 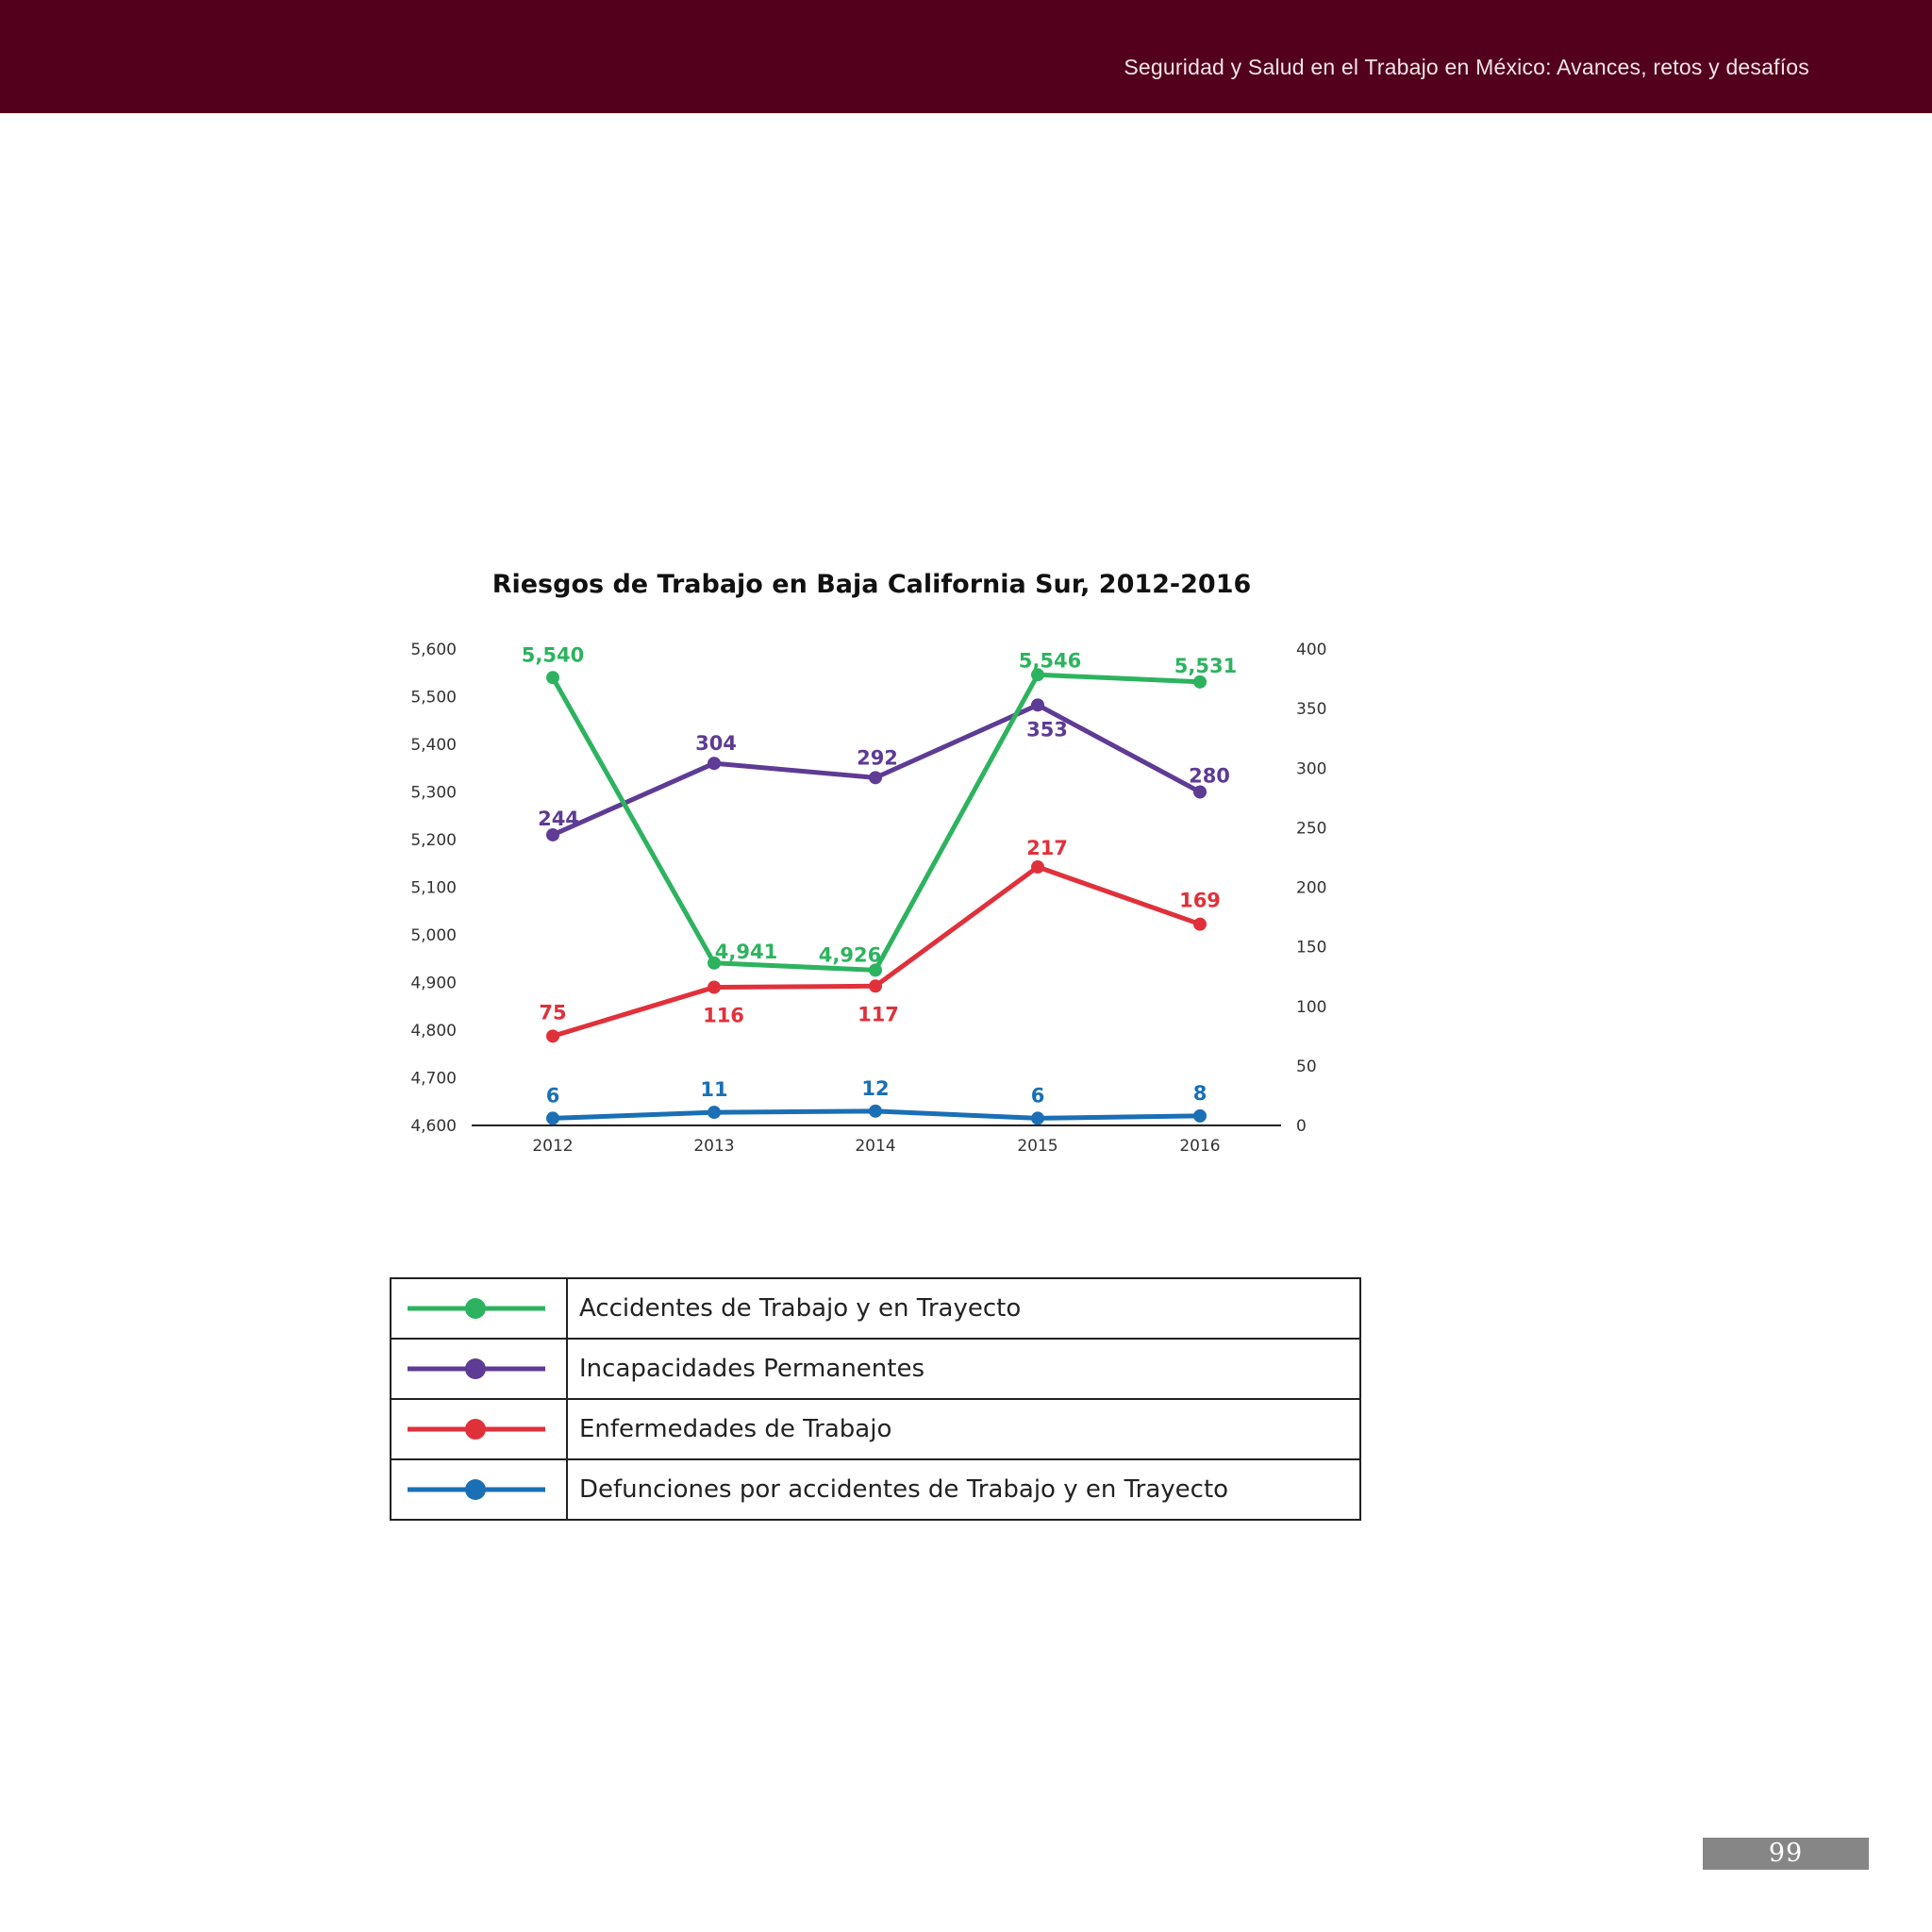 What do you see at coordinates (1311, 709) in the screenshot?
I see `y-right-tick-label: 350` at bounding box center [1311, 709].